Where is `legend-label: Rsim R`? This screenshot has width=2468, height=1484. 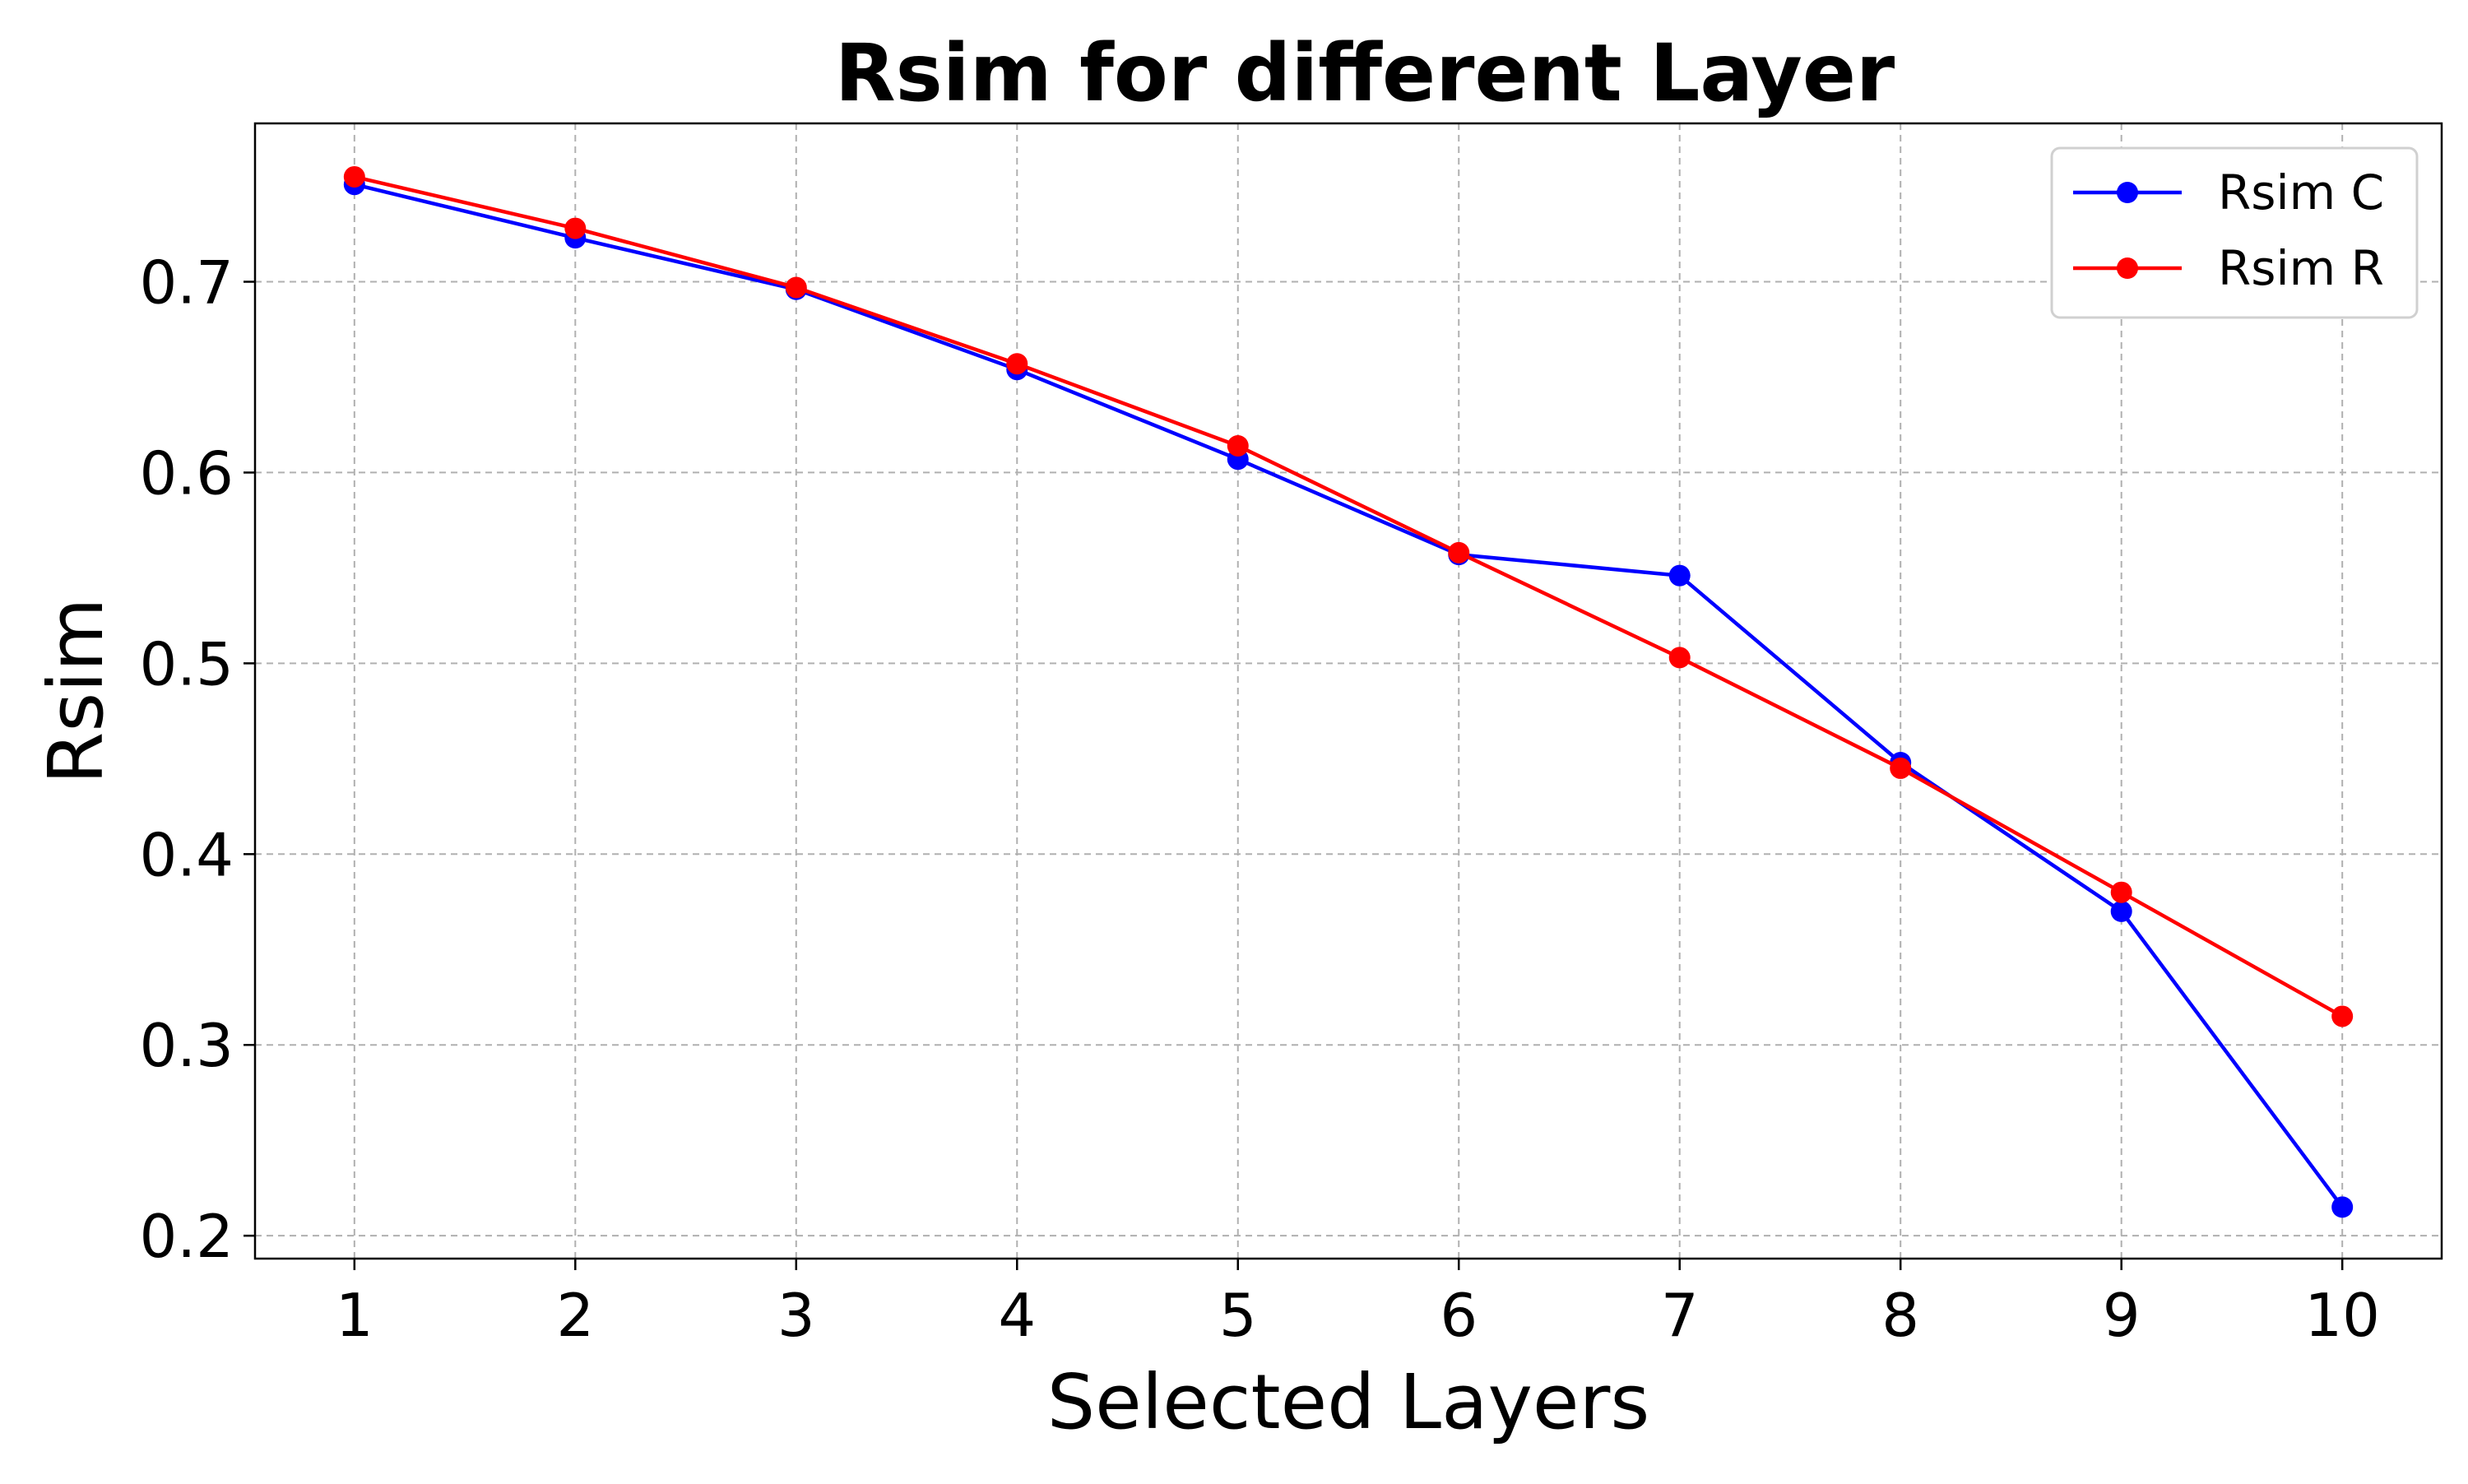
legend-label: Rsim R is located at coordinates (2301, 268).